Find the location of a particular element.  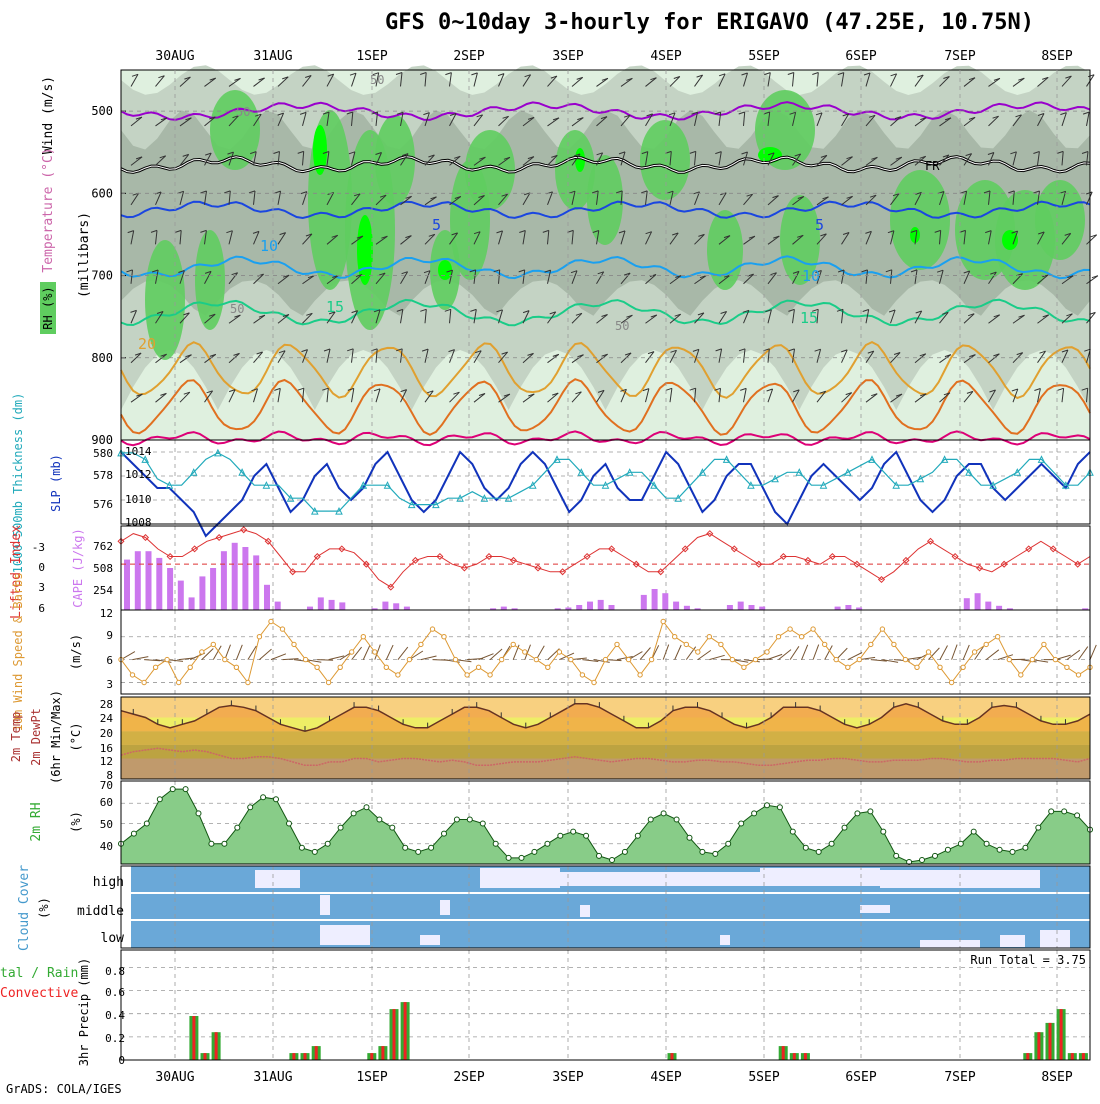

slp-ylabel: SLP (mb) is located at coordinates (56, 483).